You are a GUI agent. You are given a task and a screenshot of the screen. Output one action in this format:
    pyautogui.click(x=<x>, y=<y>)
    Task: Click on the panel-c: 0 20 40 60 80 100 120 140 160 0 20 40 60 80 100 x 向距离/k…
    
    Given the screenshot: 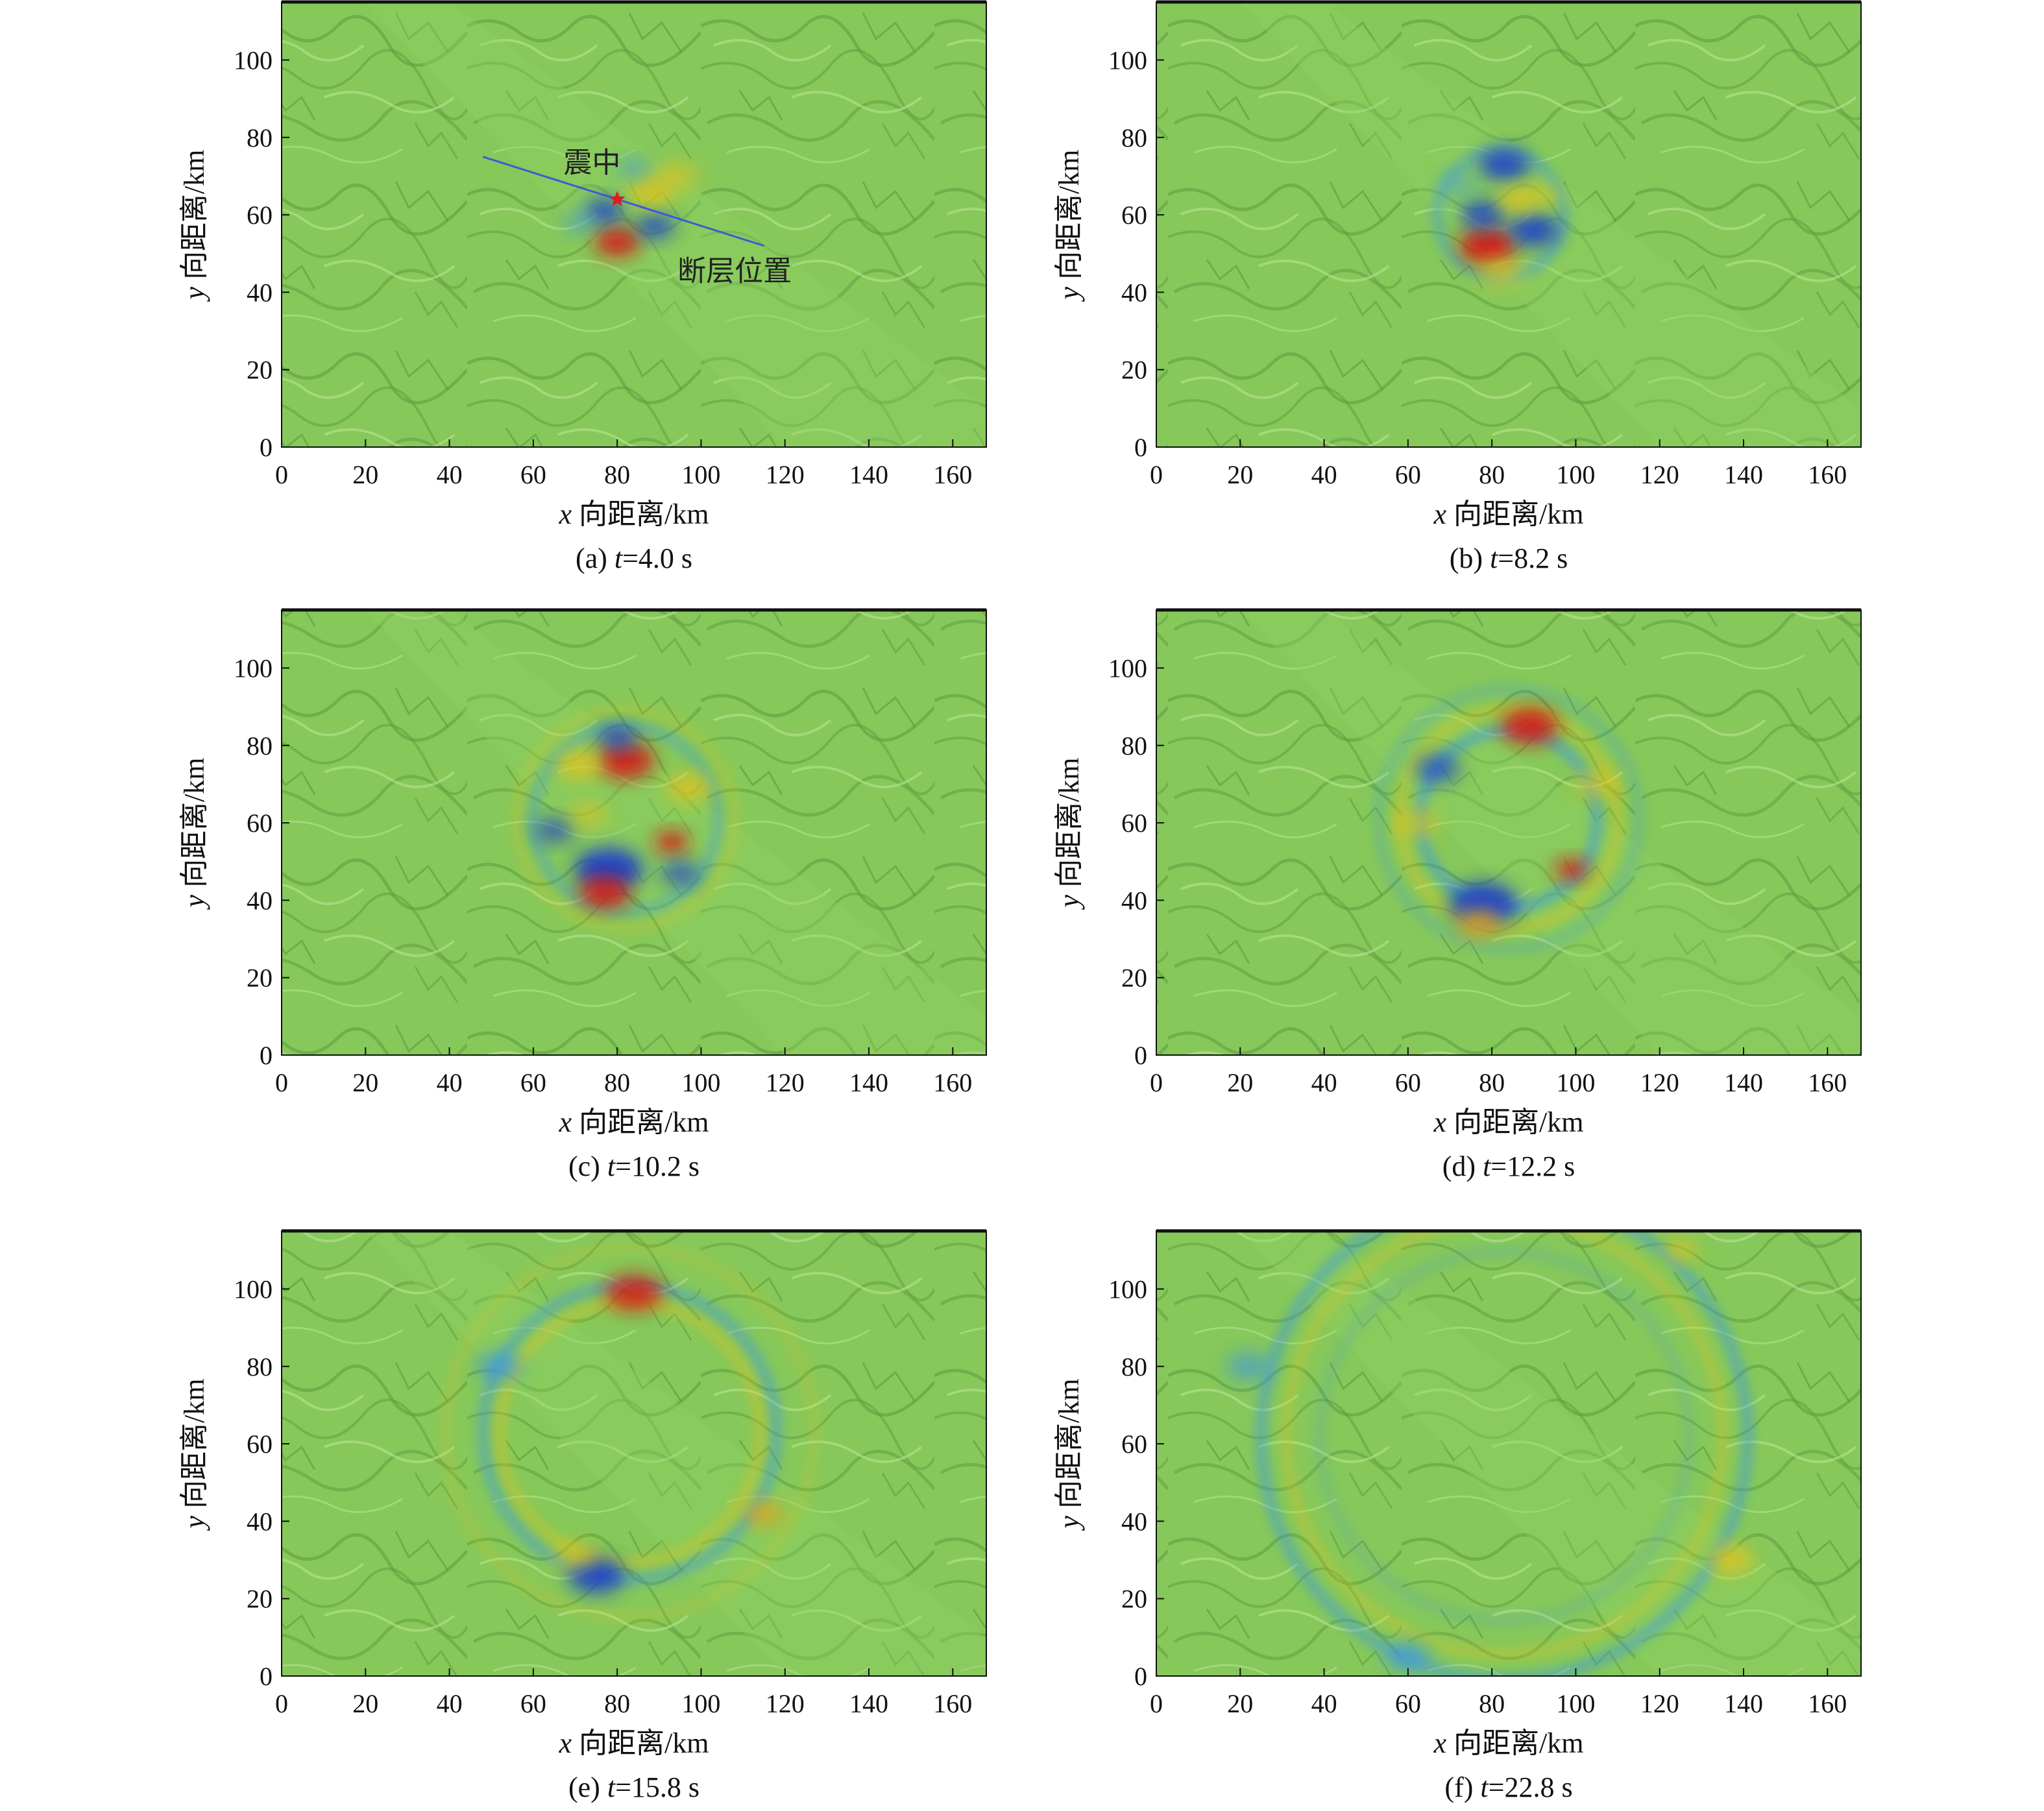 What is the action you would take?
    pyautogui.click(x=582, y=895)
    